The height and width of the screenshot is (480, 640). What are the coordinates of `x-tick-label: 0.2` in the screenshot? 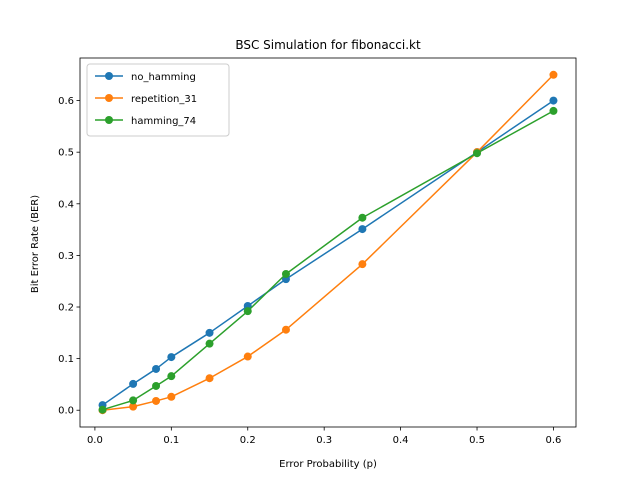 It's located at (248, 440).